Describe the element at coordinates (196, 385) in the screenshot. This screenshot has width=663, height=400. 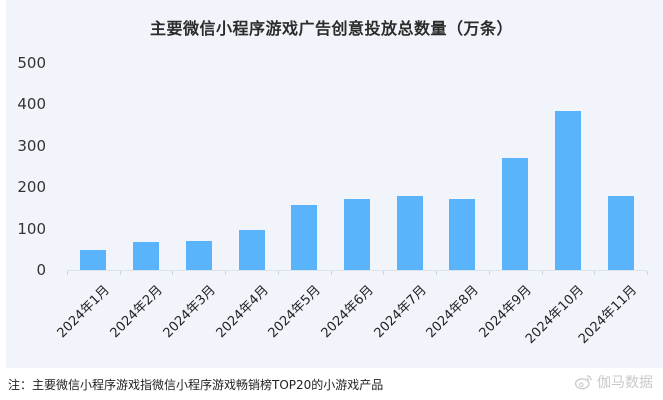
I see `footnote: 注：主要微信小程序游戏指微信小程序游戏畅销榜TOP20的小游戏产品` at that location.